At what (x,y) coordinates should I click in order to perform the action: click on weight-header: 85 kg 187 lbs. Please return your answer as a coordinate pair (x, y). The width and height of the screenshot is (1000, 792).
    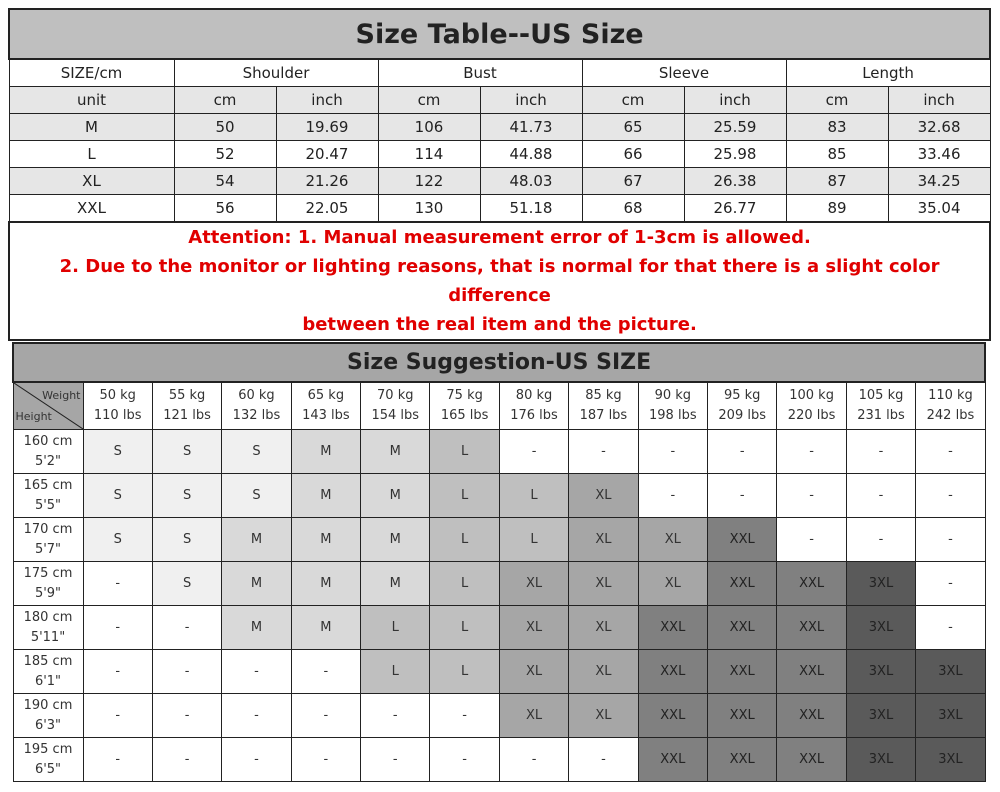
    Looking at the image, I should click on (603, 405).